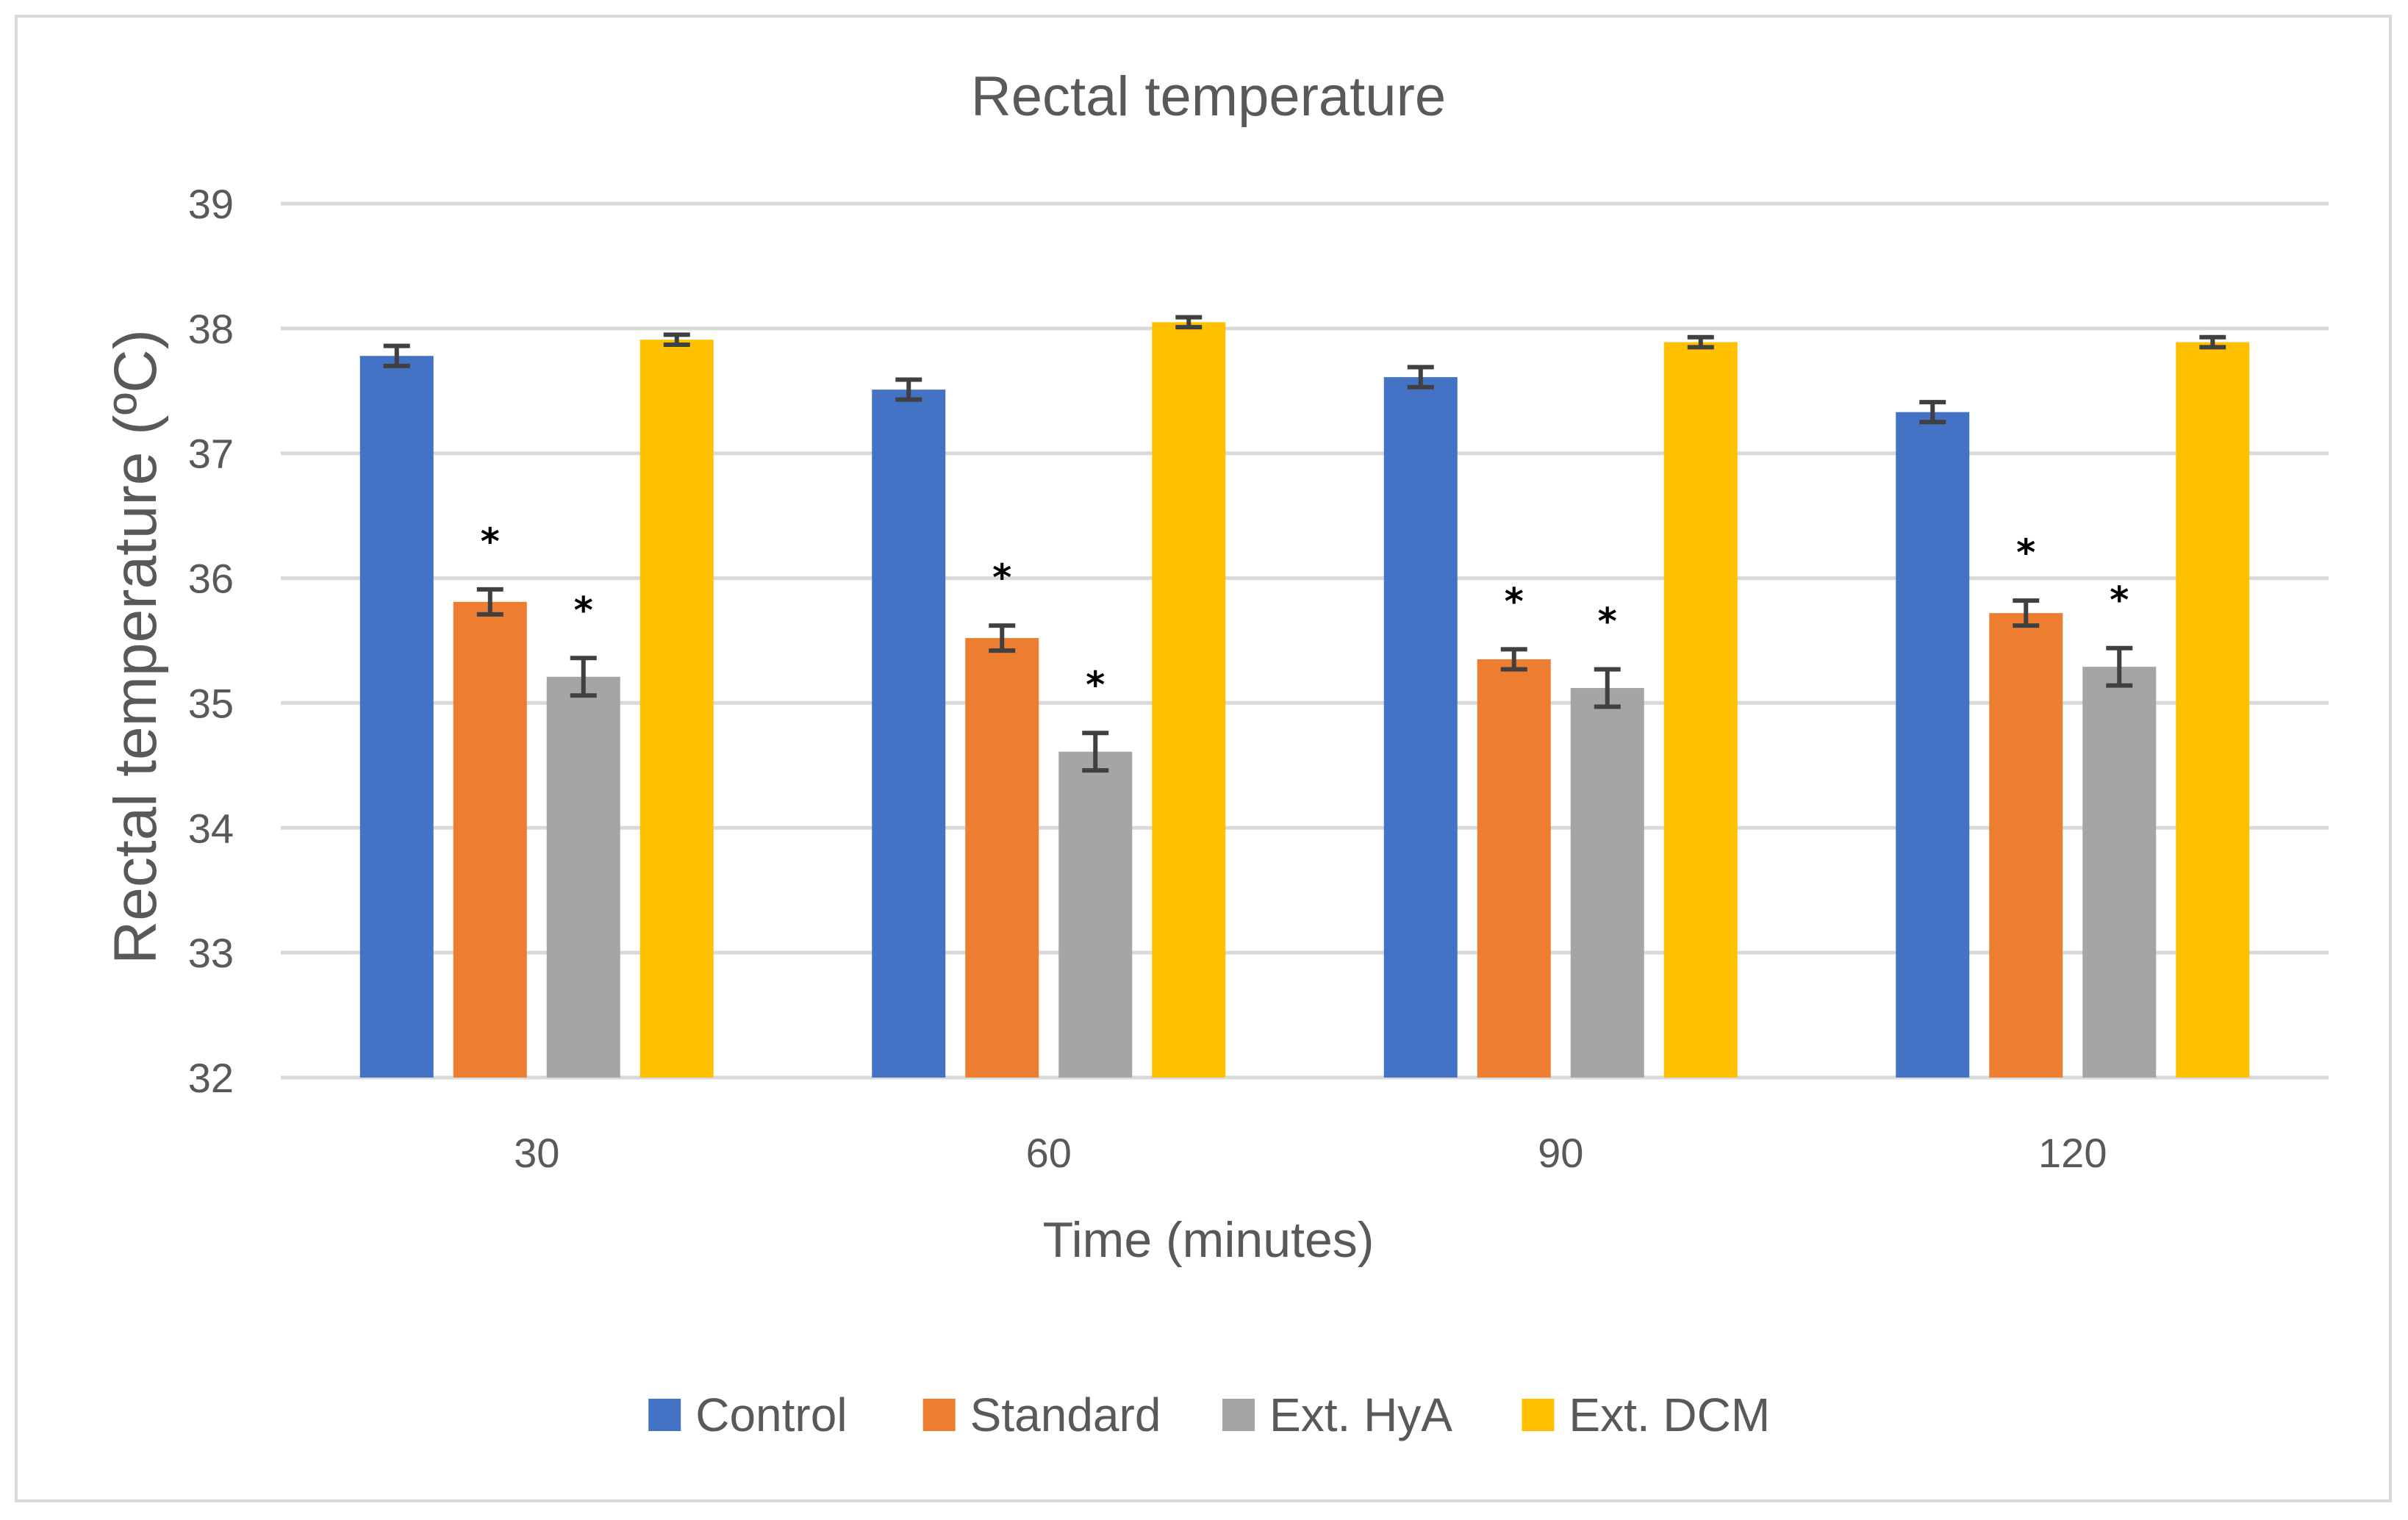 The image size is (2408, 1520). I want to click on legend-label: Ext. HyA, so click(1360, 1414).